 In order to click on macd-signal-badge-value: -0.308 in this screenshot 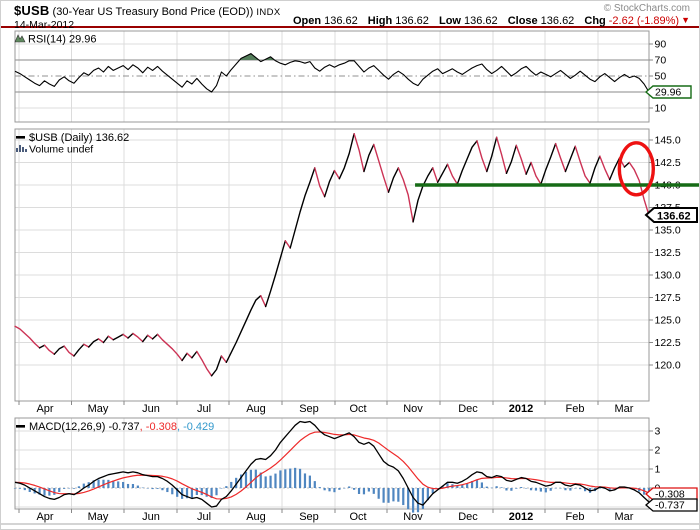, I will do `click(670, 495)`.